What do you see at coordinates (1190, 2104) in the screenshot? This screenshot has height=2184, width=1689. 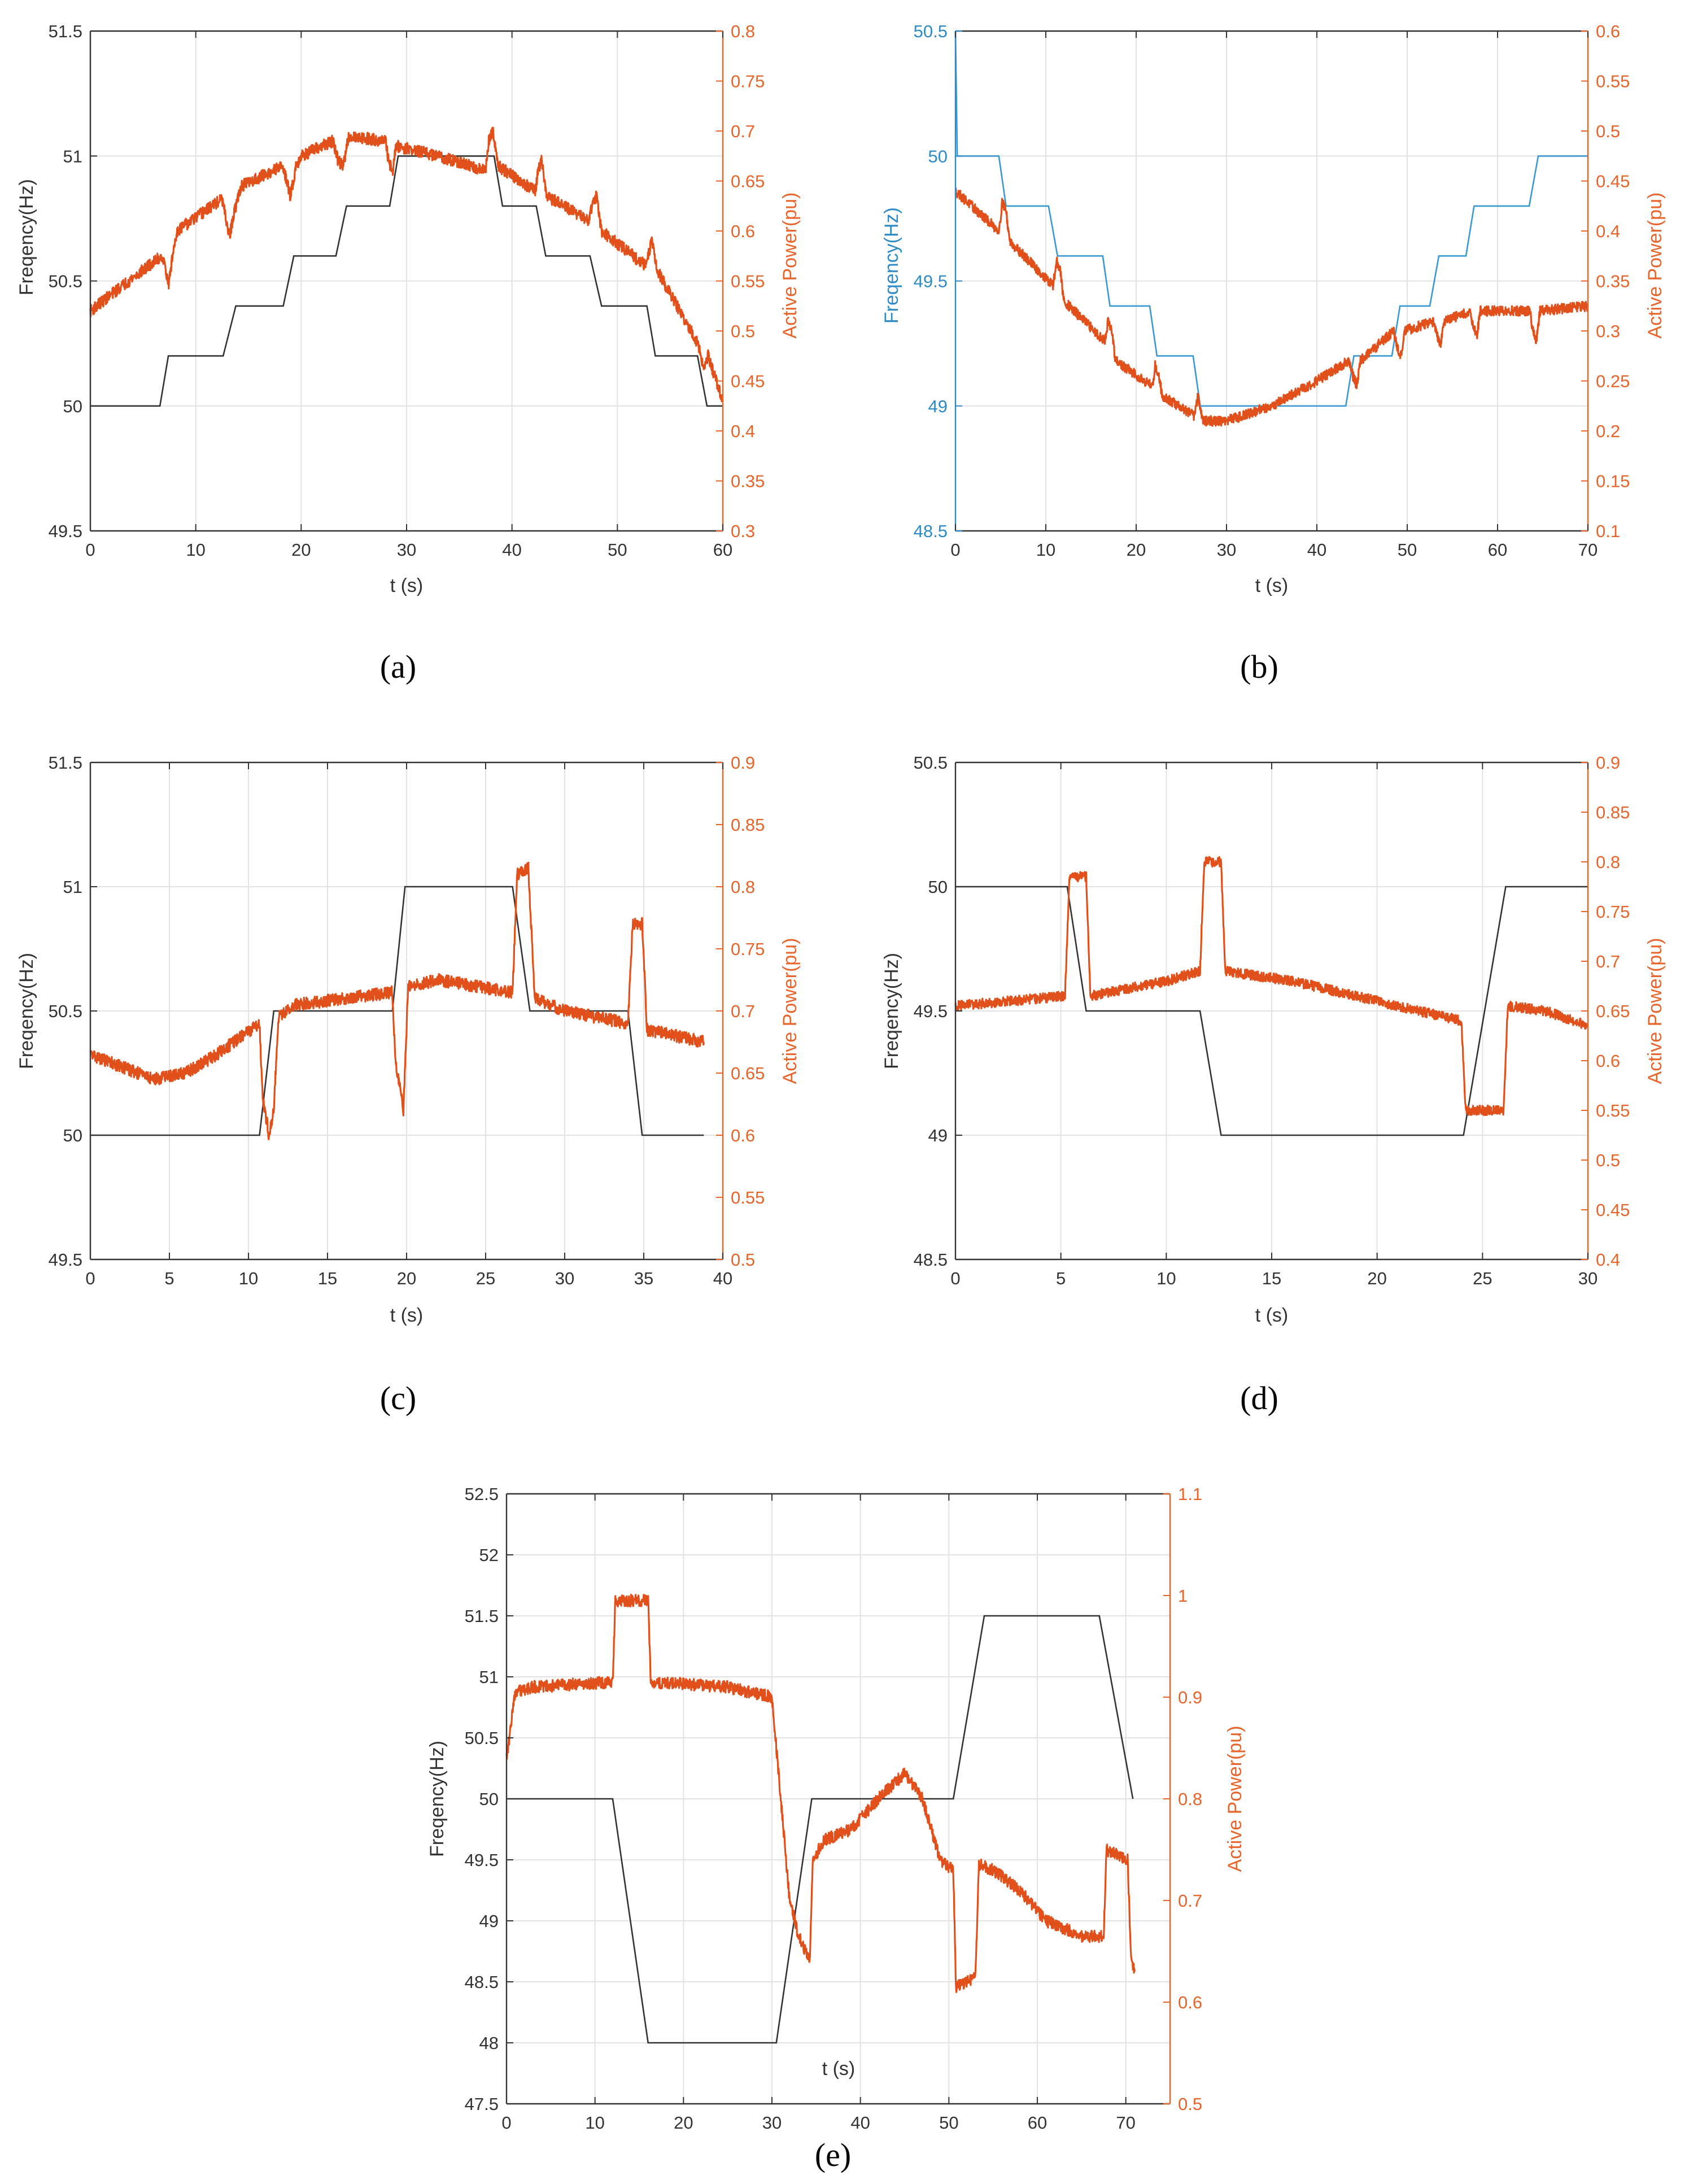 I see `y-right-tick-label-e: 0.5` at bounding box center [1190, 2104].